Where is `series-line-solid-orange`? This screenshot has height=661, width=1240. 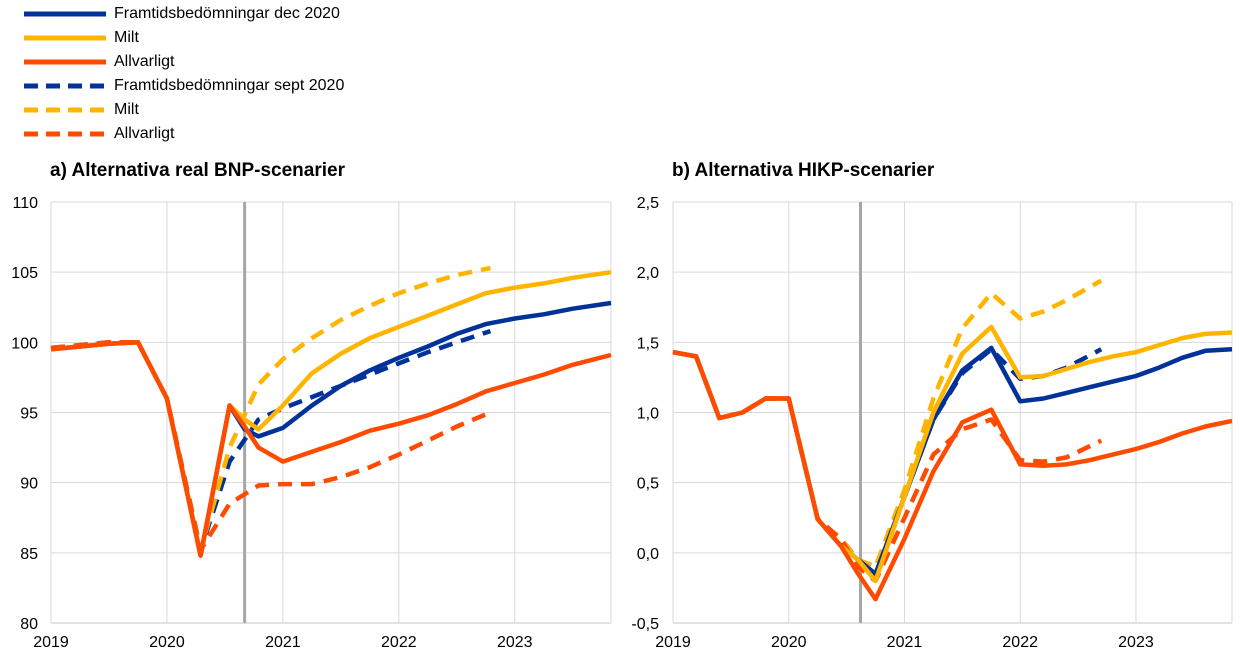
series-line-solid-orange is located at coordinates (331, 449).